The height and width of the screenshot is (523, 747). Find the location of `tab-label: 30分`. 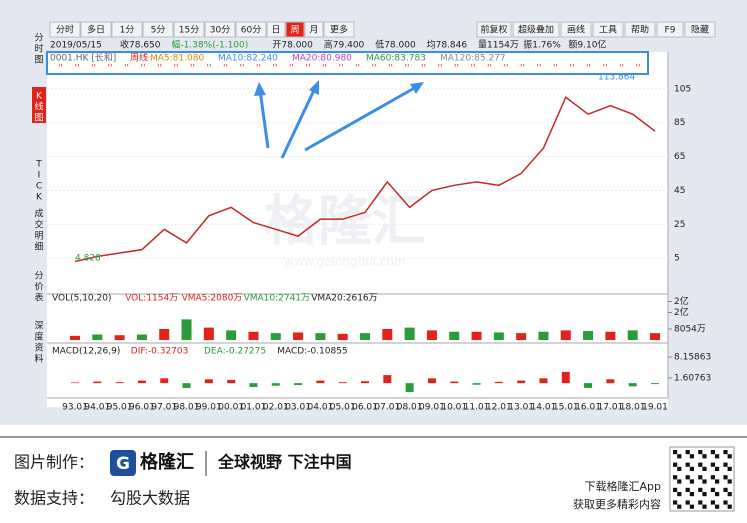

tab-label: 30分 is located at coordinates (220, 30).